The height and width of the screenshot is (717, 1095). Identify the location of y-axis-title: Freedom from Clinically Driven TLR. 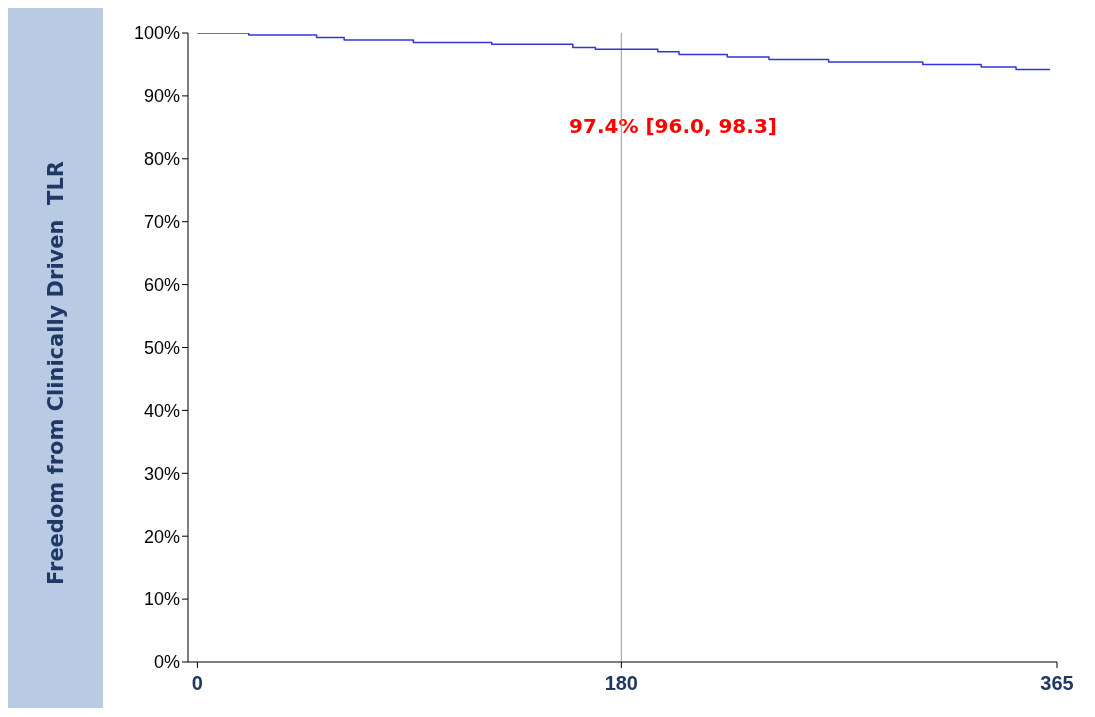
(56, 373).